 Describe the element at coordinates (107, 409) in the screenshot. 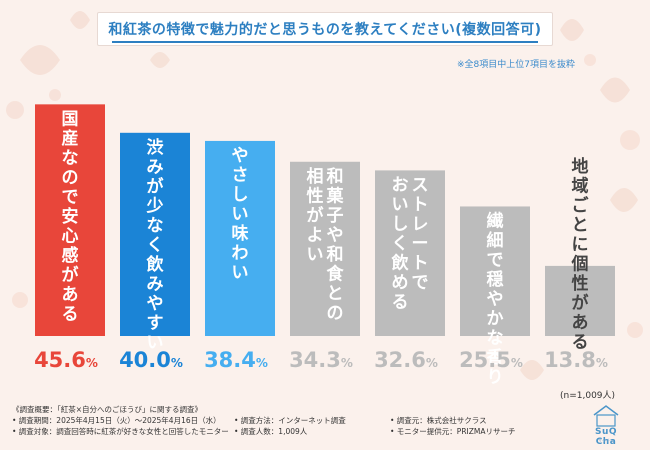

I see `survey-overview: 《調査概要：「紅茶×自分へのごほうび」に関する調査》` at that location.